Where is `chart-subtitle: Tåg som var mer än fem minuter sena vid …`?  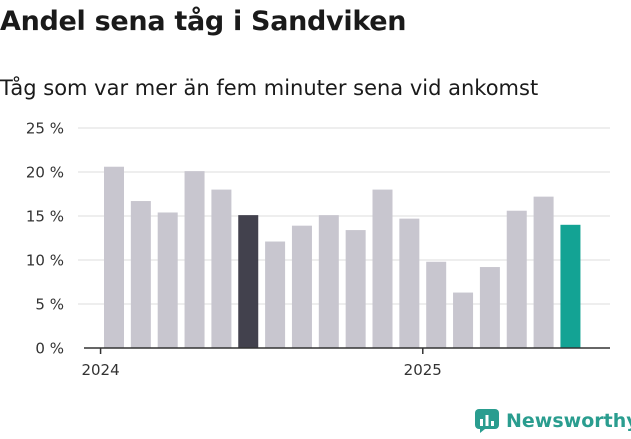
chart-subtitle: Tåg som var mer än fem minuter sena vid … is located at coordinates (269, 88).